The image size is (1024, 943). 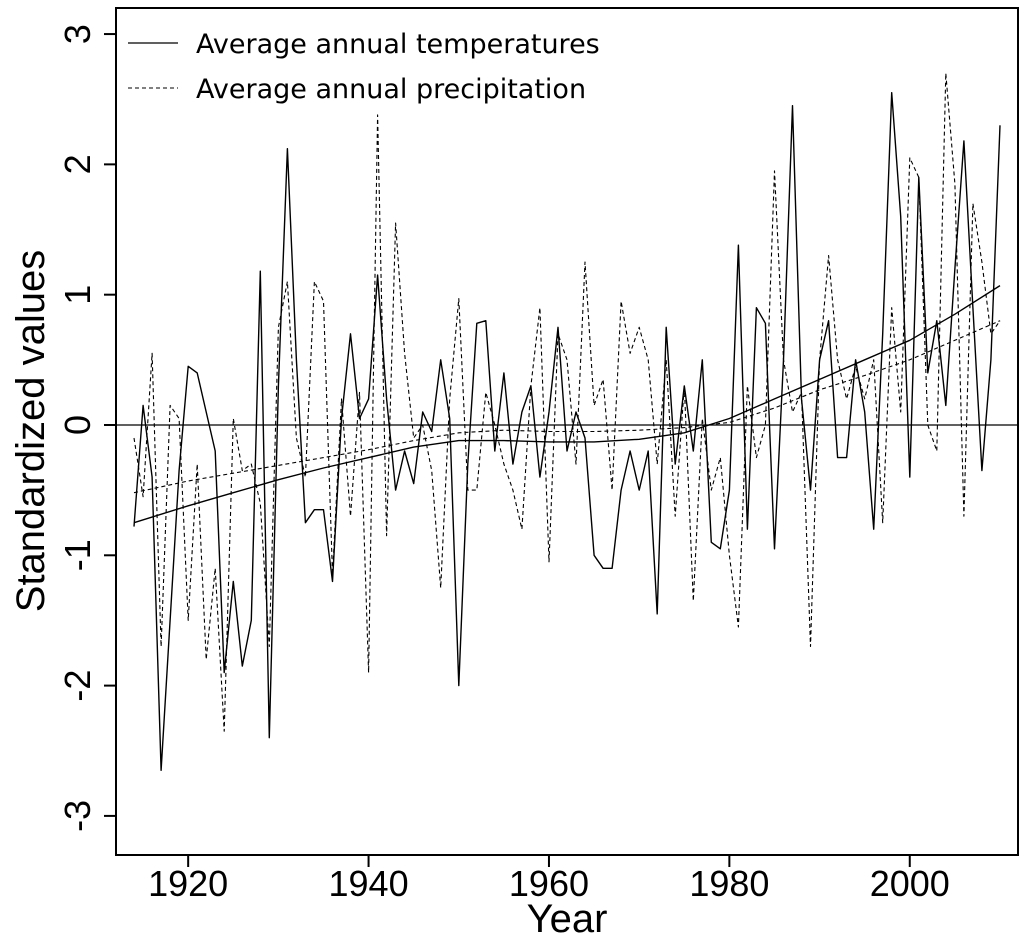 What do you see at coordinates (188, 883) in the screenshot?
I see `x-tick-label: 1920` at bounding box center [188, 883].